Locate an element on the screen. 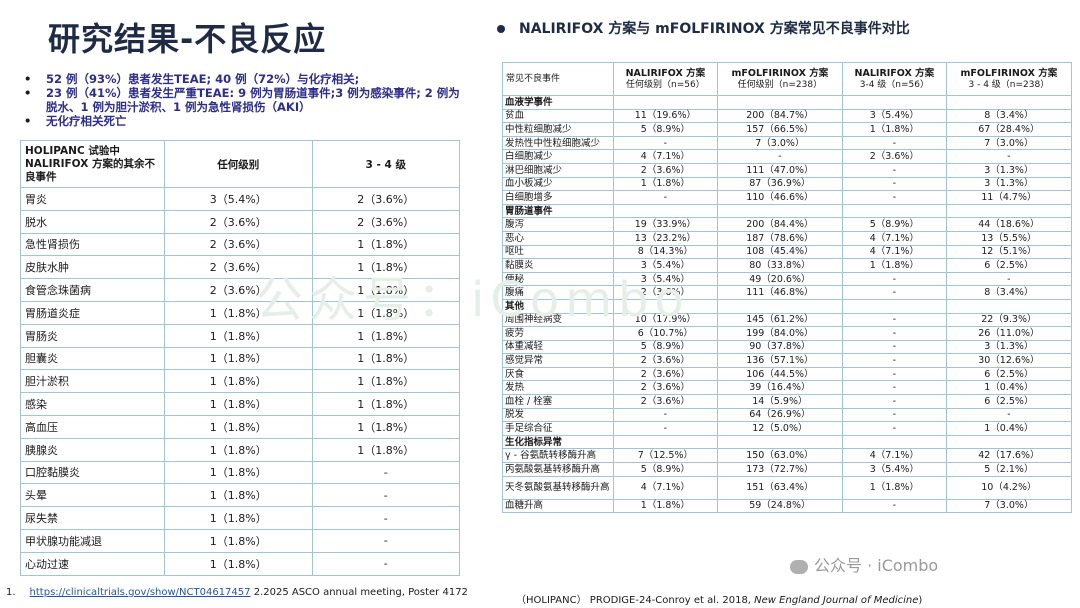 The height and width of the screenshot is (608, 1080). table-row: 血栓 / 栓塞 2（3.6%） 14（5.9%） -6（2.5%） is located at coordinates (787, 401).